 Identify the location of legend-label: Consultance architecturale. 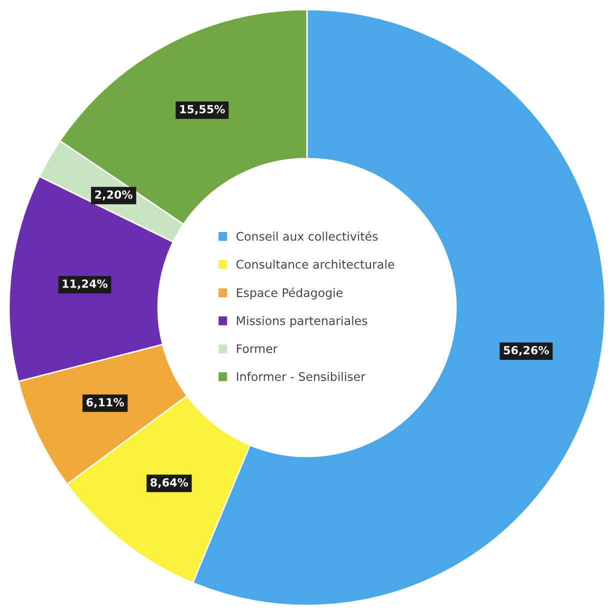
(315, 264).